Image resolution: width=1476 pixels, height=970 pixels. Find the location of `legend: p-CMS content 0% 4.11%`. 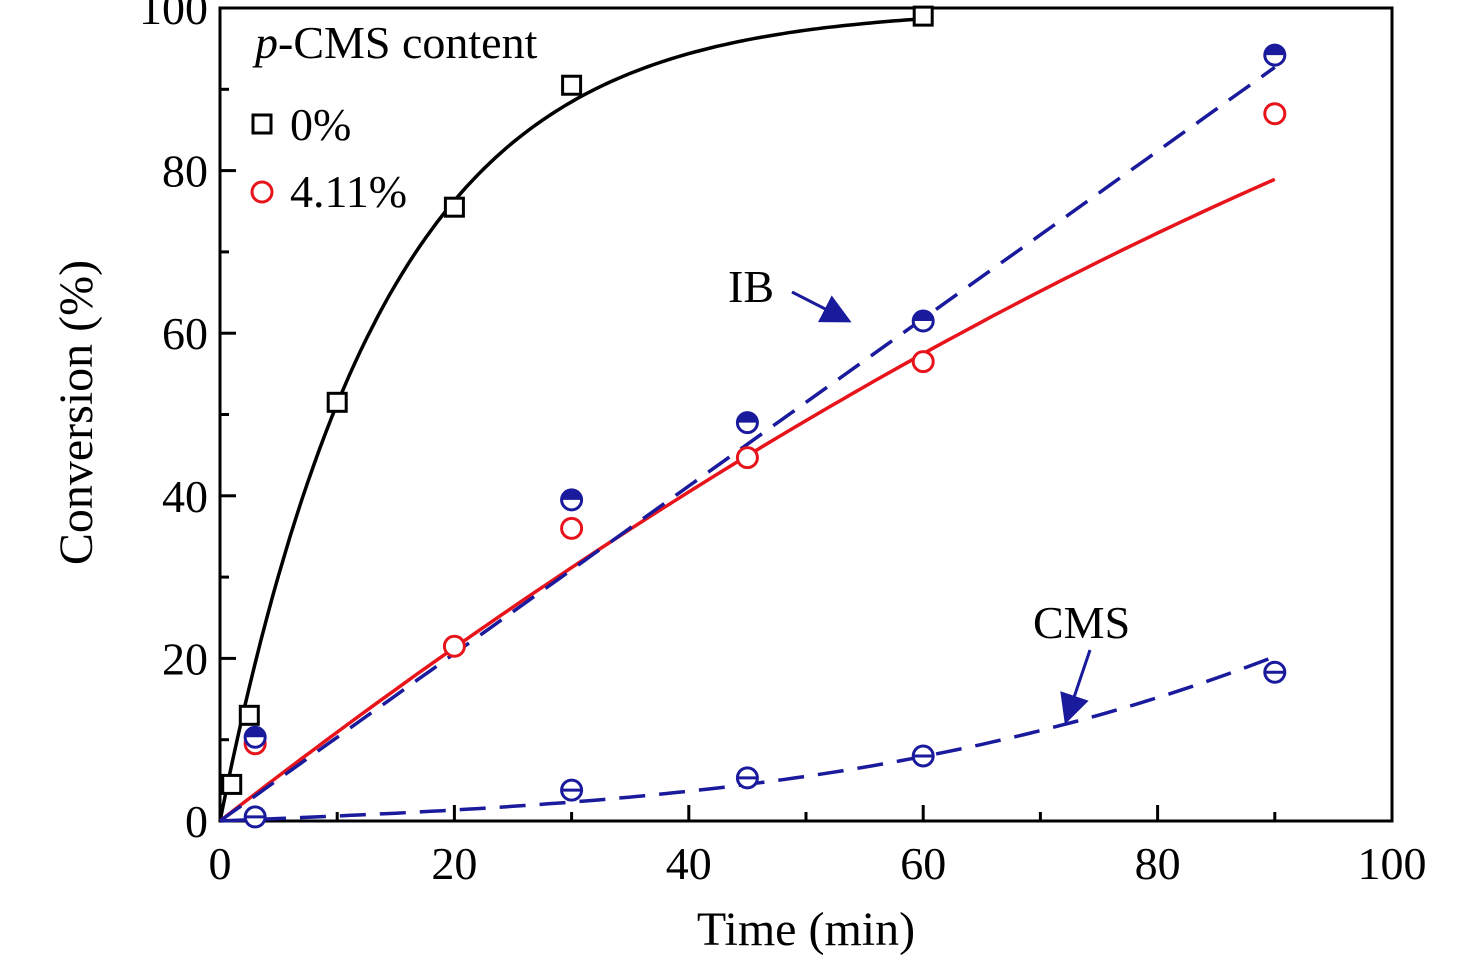

legend: p-CMS content 0% 4.11% is located at coordinates (394, 117).